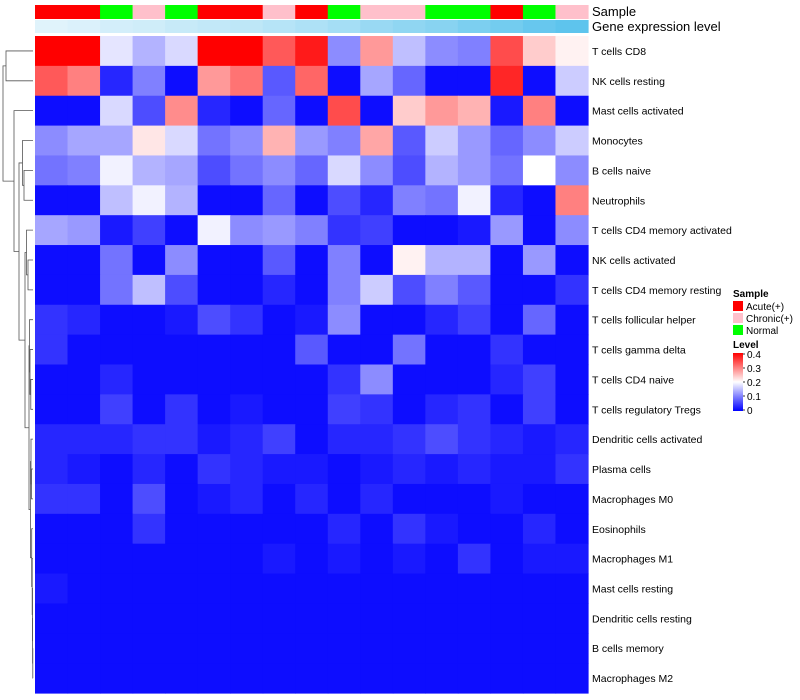 The width and height of the screenshot is (800, 700). Describe the element at coordinates (662, 231) in the screenshot. I see `row-label: T cells CD4 memory activated` at that location.